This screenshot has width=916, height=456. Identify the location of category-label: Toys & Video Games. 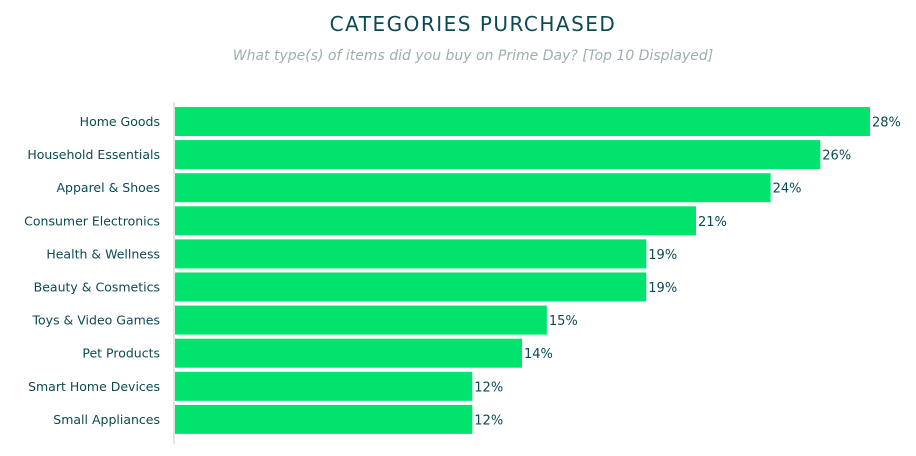
(96, 320).